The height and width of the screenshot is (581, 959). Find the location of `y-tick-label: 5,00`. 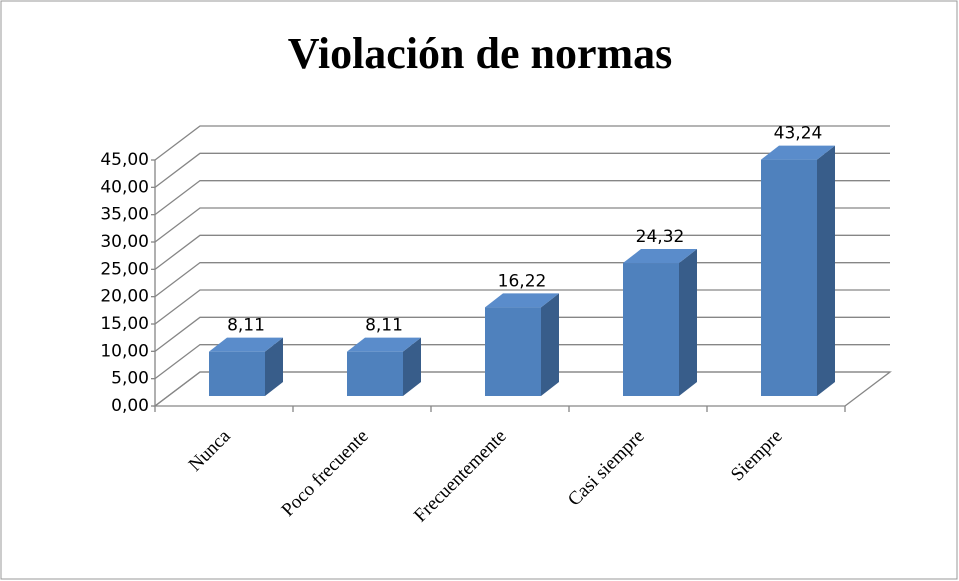

y-tick-label: 5,00 is located at coordinates (130, 379).